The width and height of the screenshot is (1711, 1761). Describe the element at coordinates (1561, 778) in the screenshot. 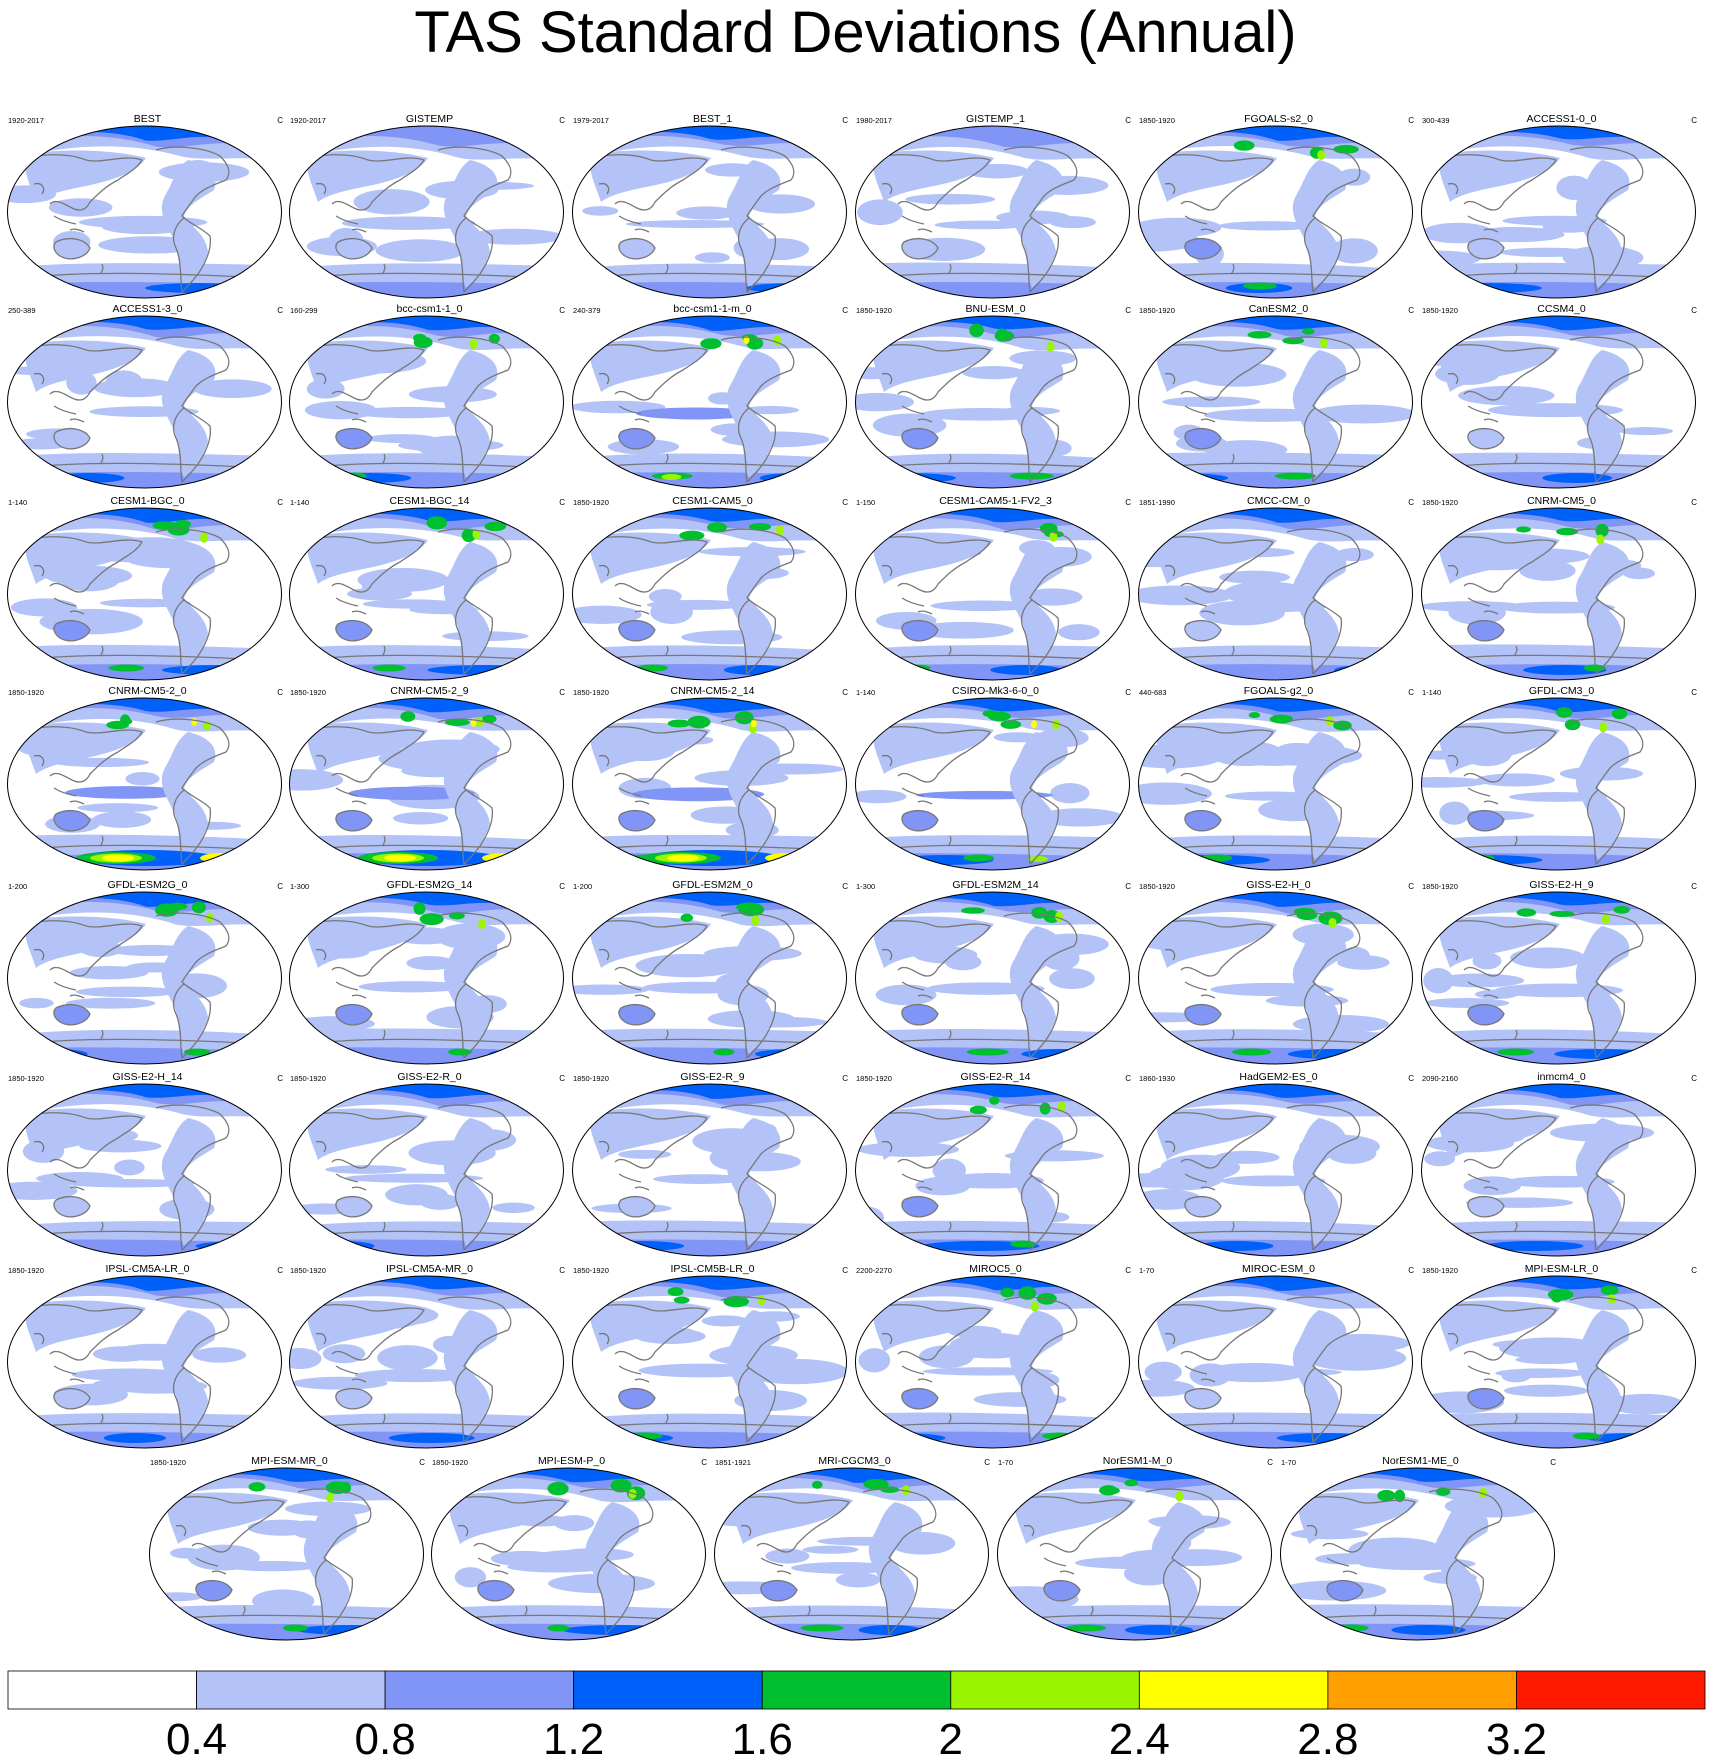

I see `map-panel: GFDL-CM3_0 1-140 C` at that location.